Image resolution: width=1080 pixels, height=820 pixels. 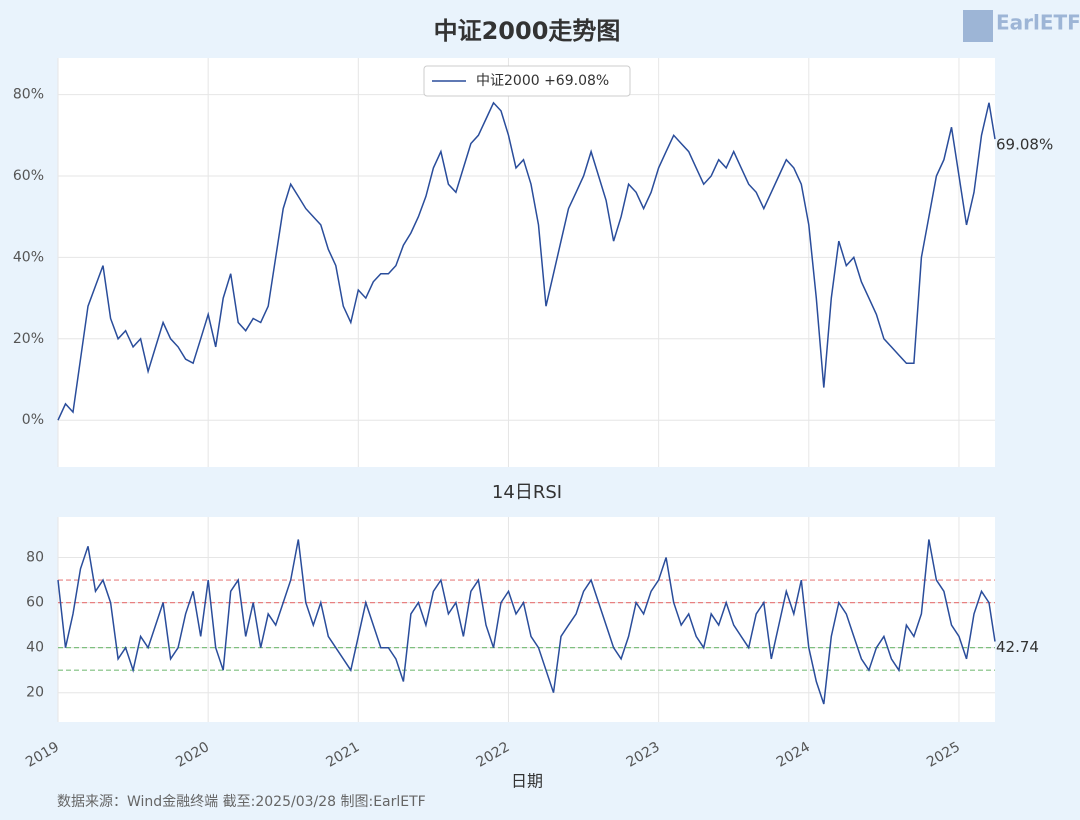 What do you see at coordinates (35, 558) in the screenshot?
I see `y-tick-label: 80` at bounding box center [35, 558].